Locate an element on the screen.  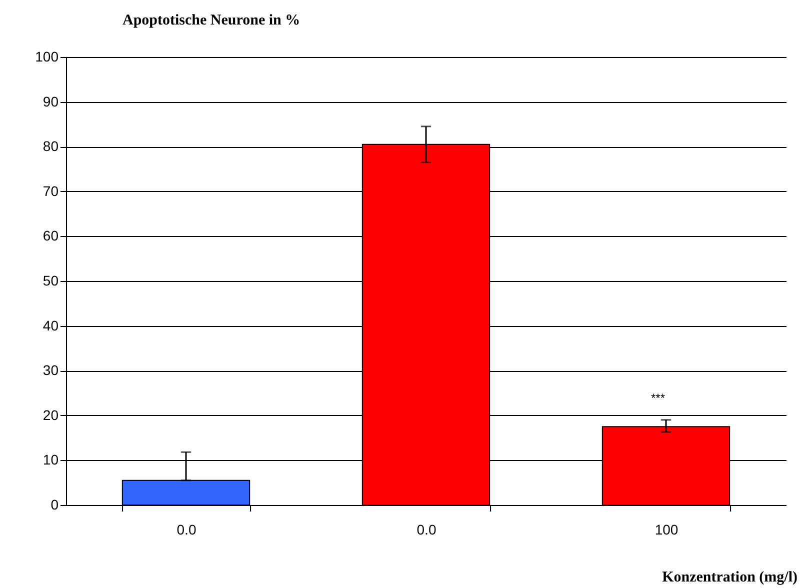
y-tick-label: 80 is located at coordinates (50, 146).